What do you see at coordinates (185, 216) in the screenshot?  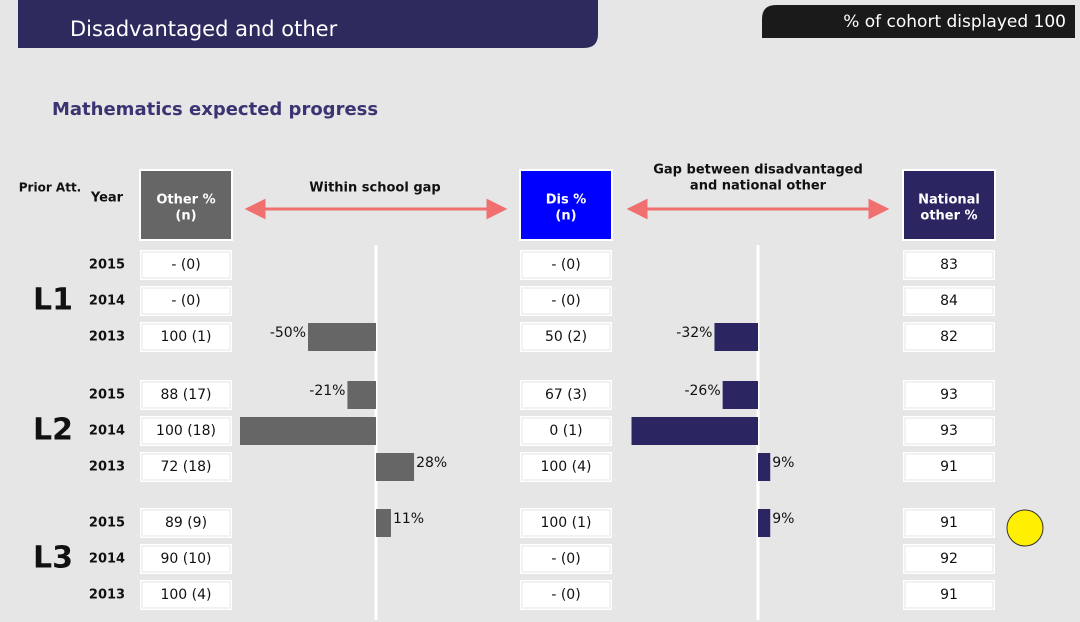 I see `other-header-n: (n)` at bounding box center [185, 216].